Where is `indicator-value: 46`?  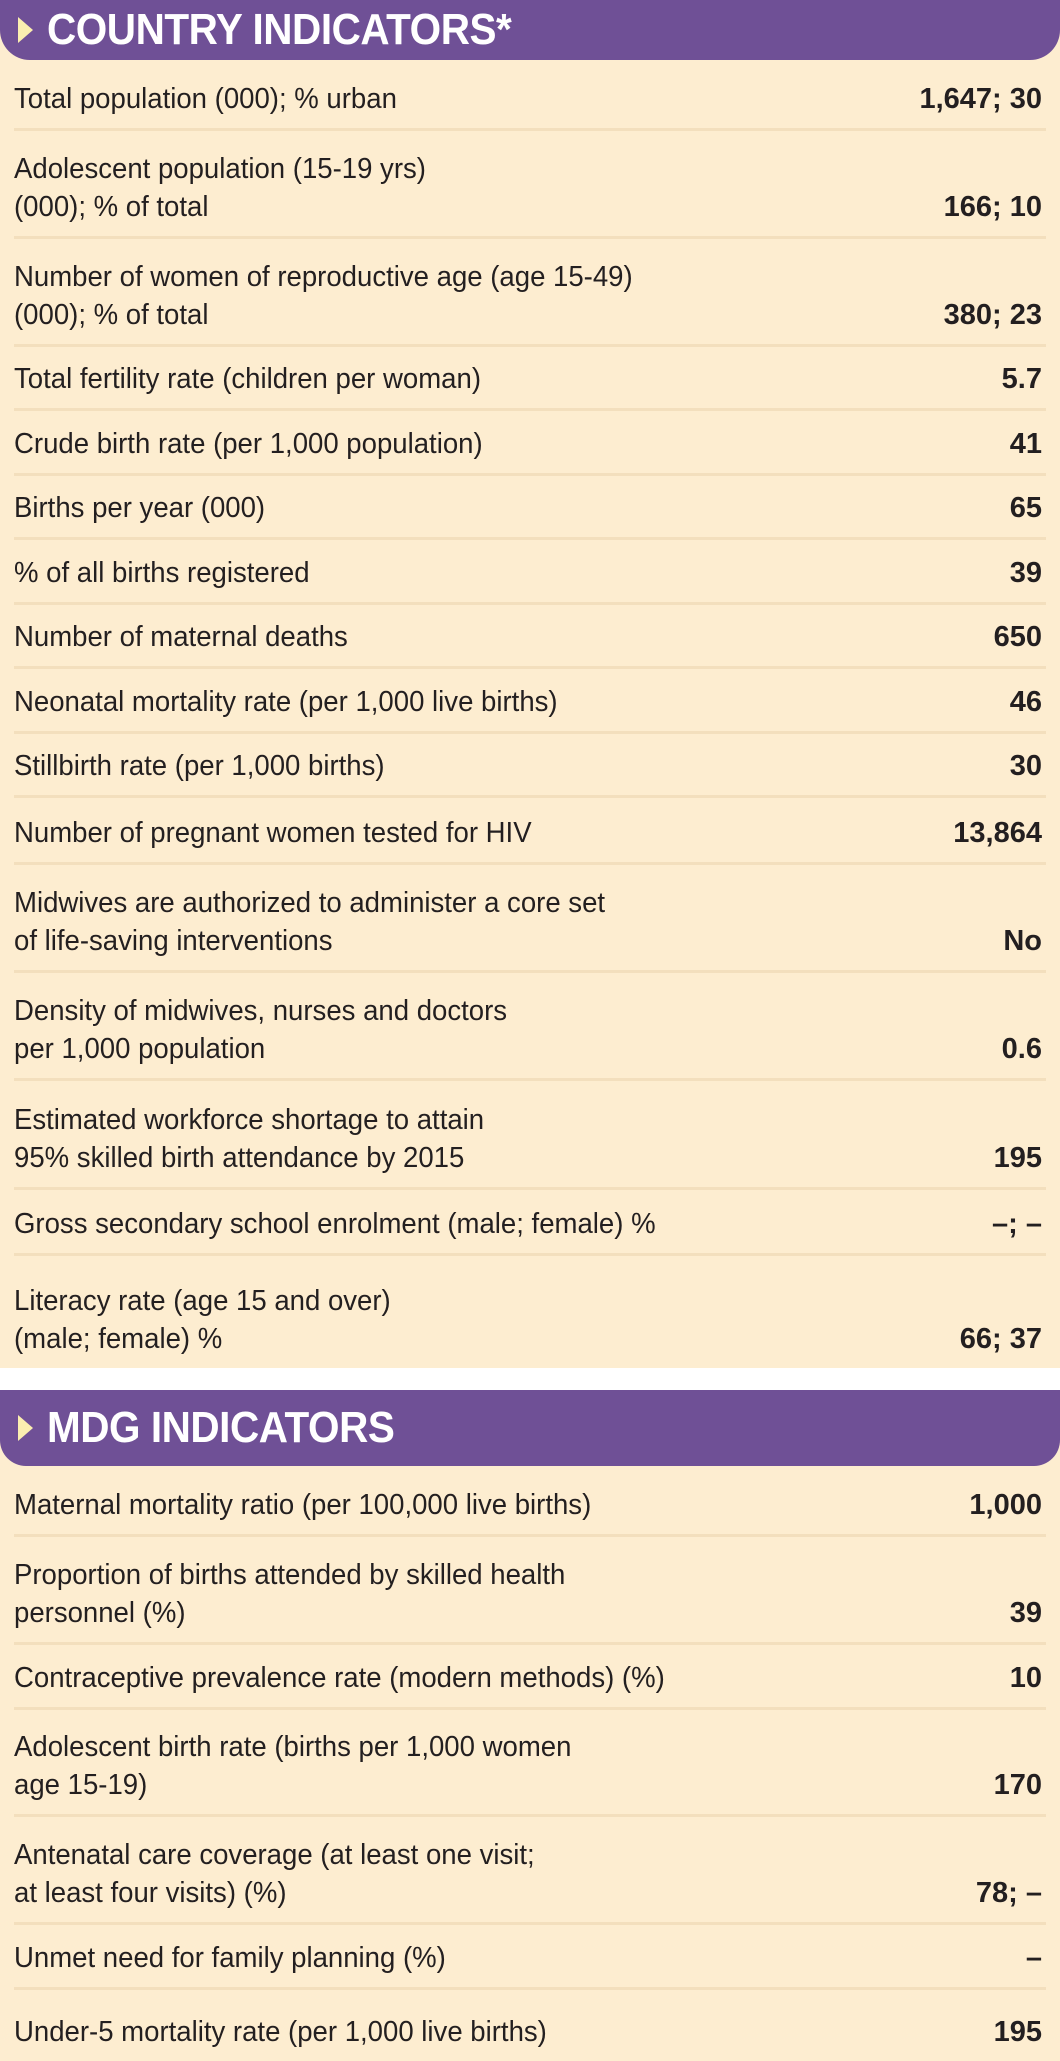
indicator-value: 46 is located at coordinates (1025, 702).